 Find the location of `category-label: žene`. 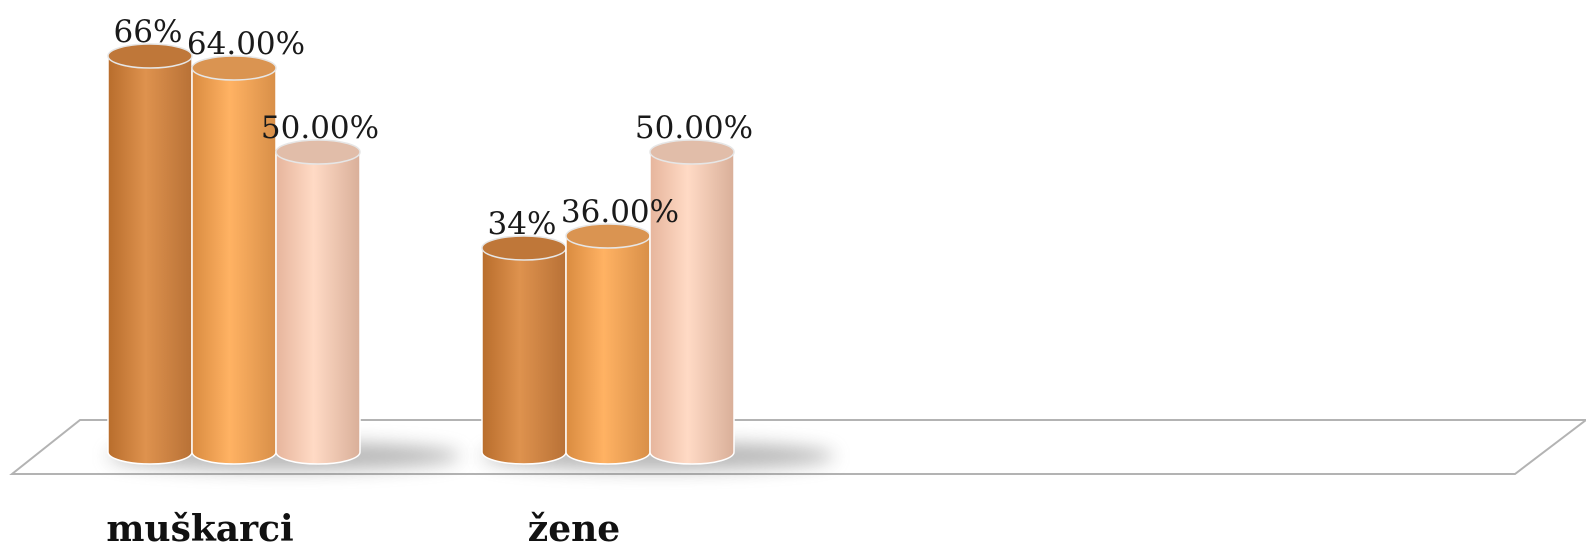

category-label: žene is located at coordinates (574, 529).